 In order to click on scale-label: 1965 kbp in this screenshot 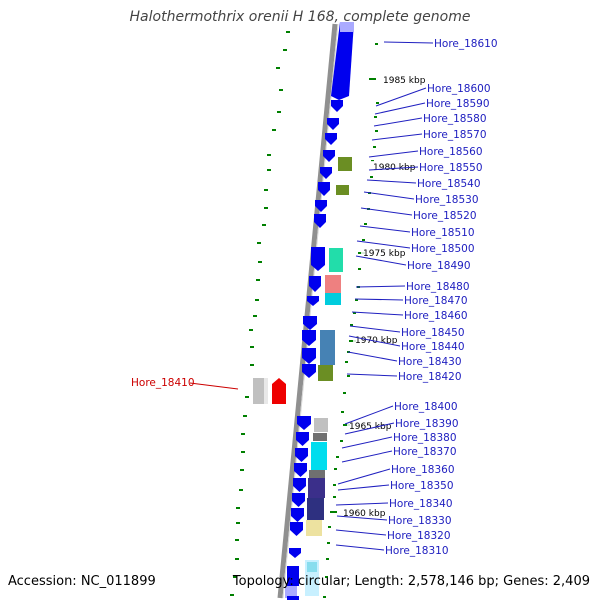, I will do `click(370, 427)`.